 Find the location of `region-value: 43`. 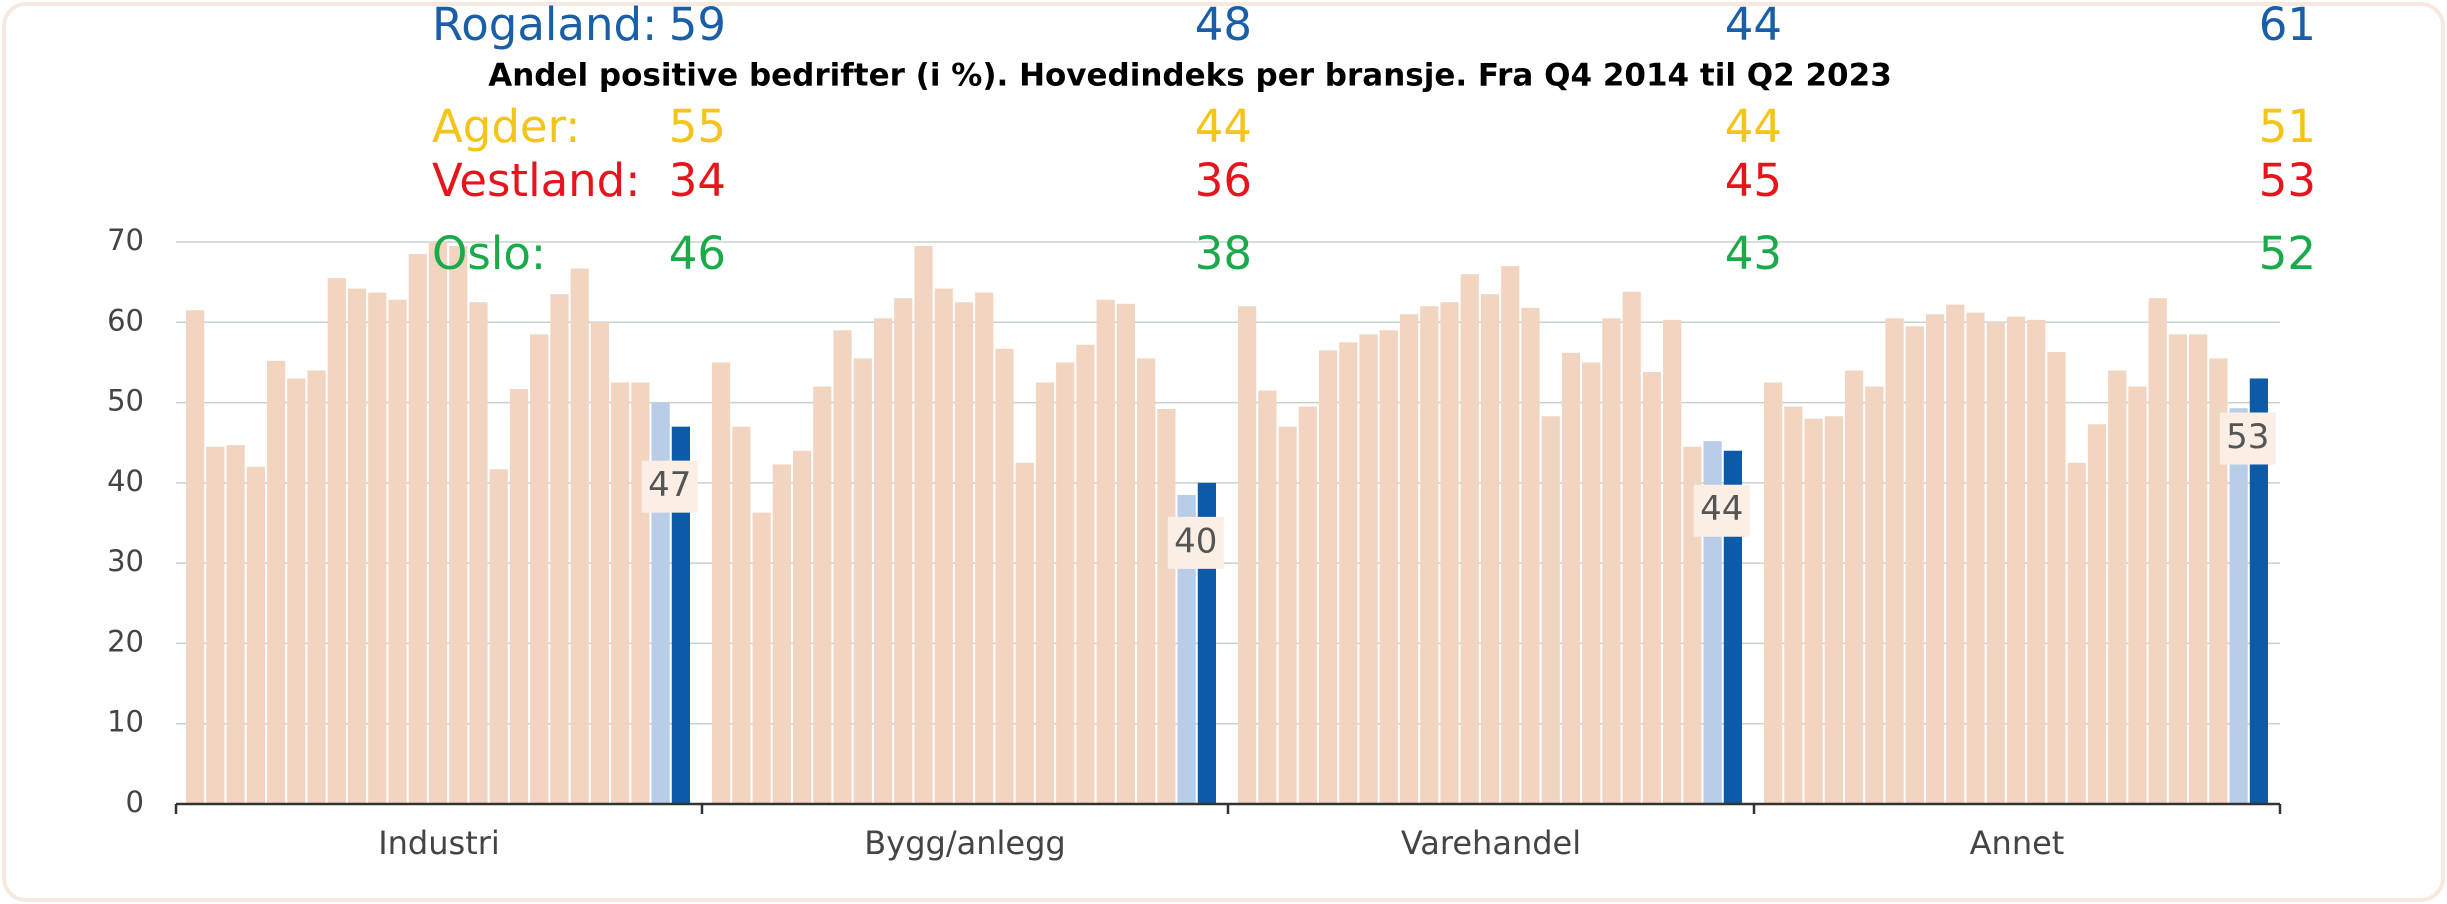

region-value: 43 is located at coordinates (1753, 253).